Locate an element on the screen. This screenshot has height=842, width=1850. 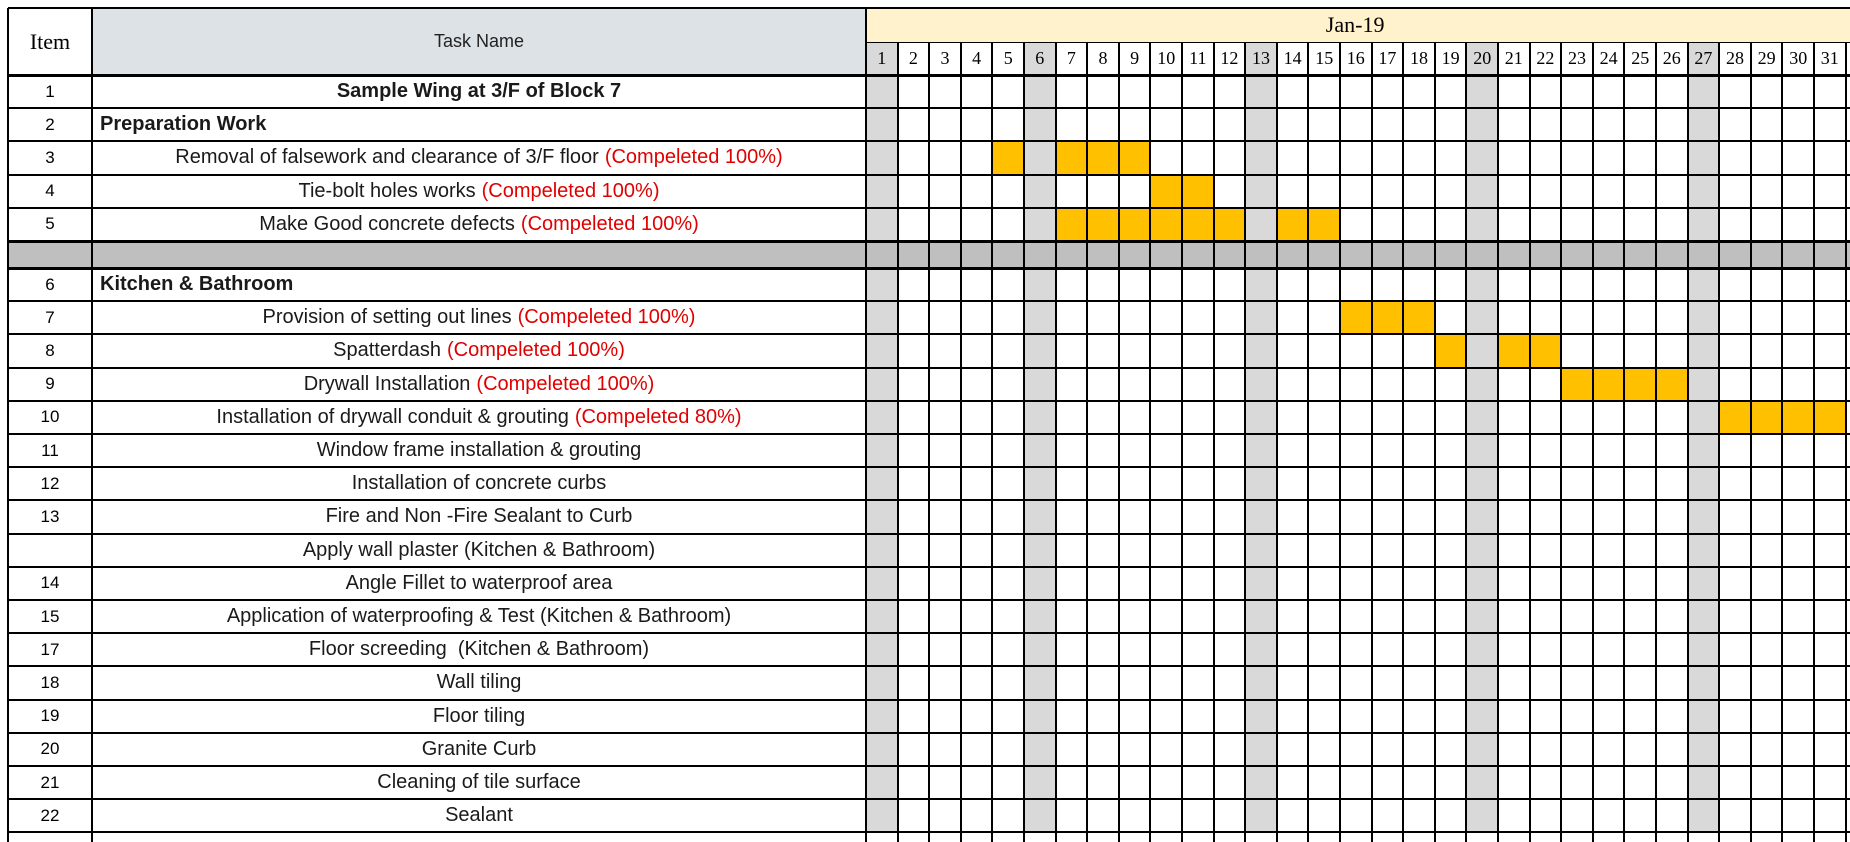
item-number-cell: 22 is located at coordinates (50, 815).